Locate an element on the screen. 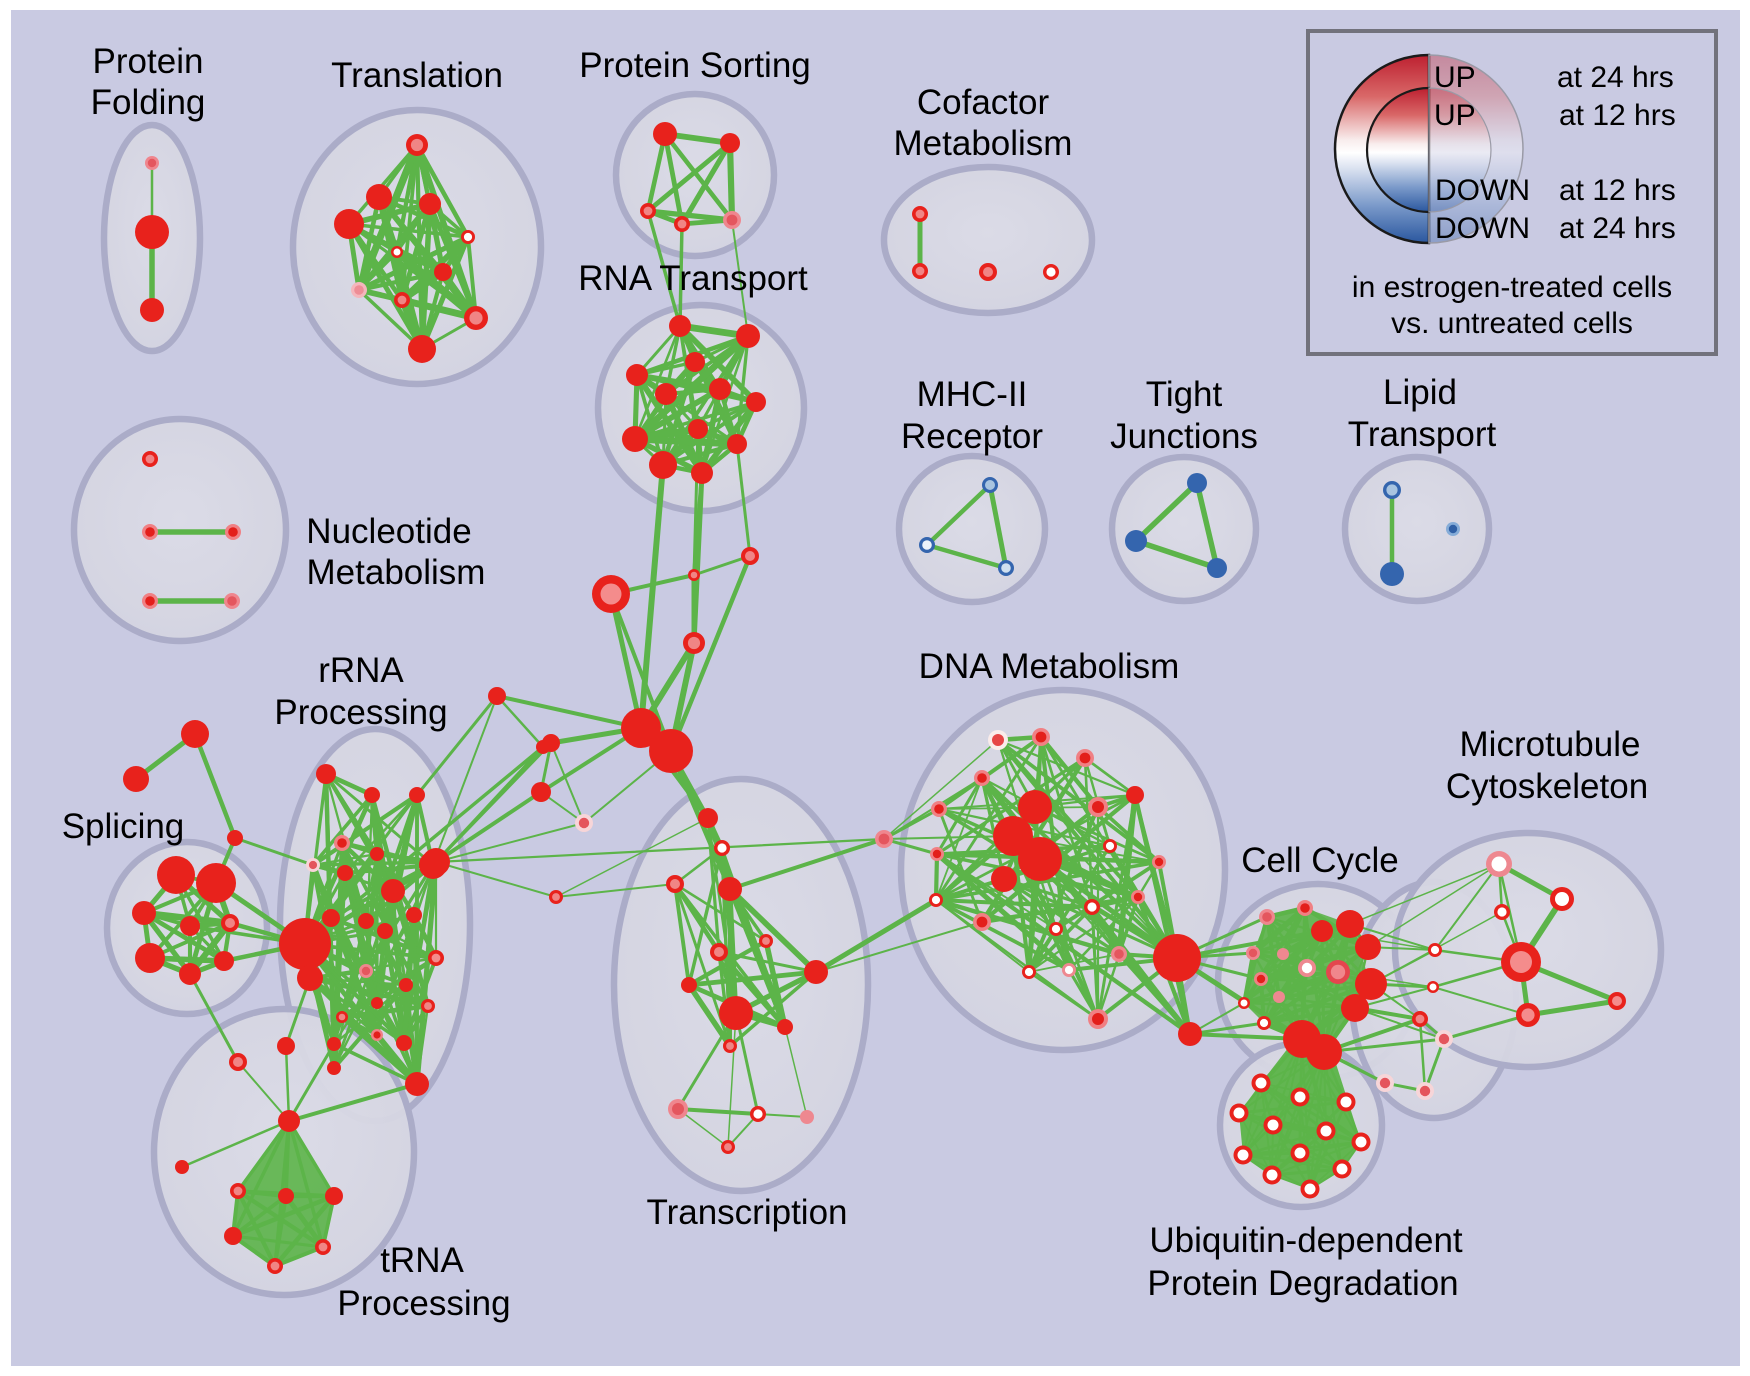 The height and width of the screenshot is (1376, 1750). svg-text: Splicing is located at coordinates (123, 826).